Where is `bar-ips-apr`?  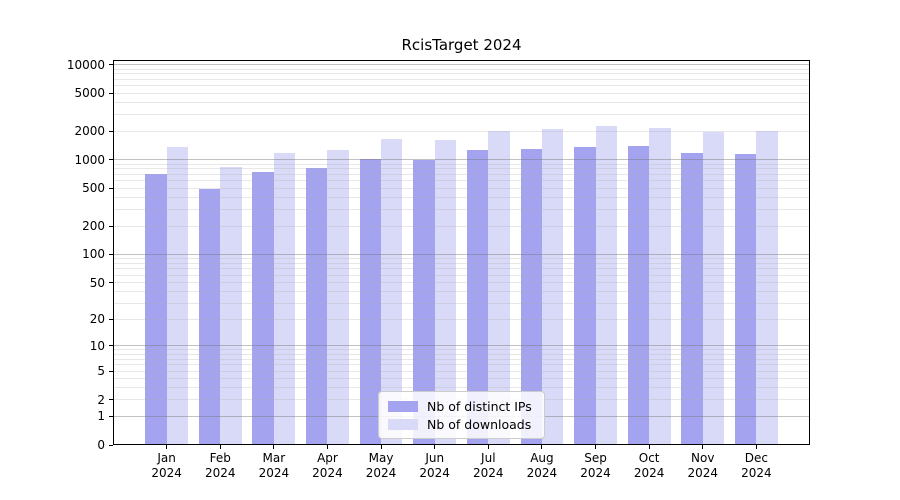 bar-ips-apr is located at coordinates (317, 306).